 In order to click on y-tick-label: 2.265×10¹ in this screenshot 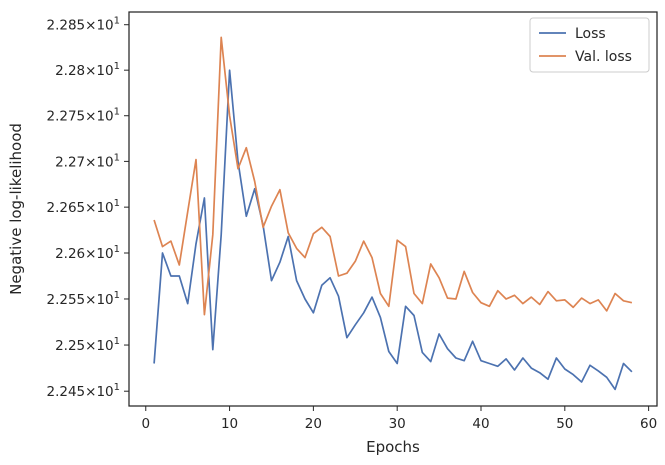, I will do `click(83, 207)`.